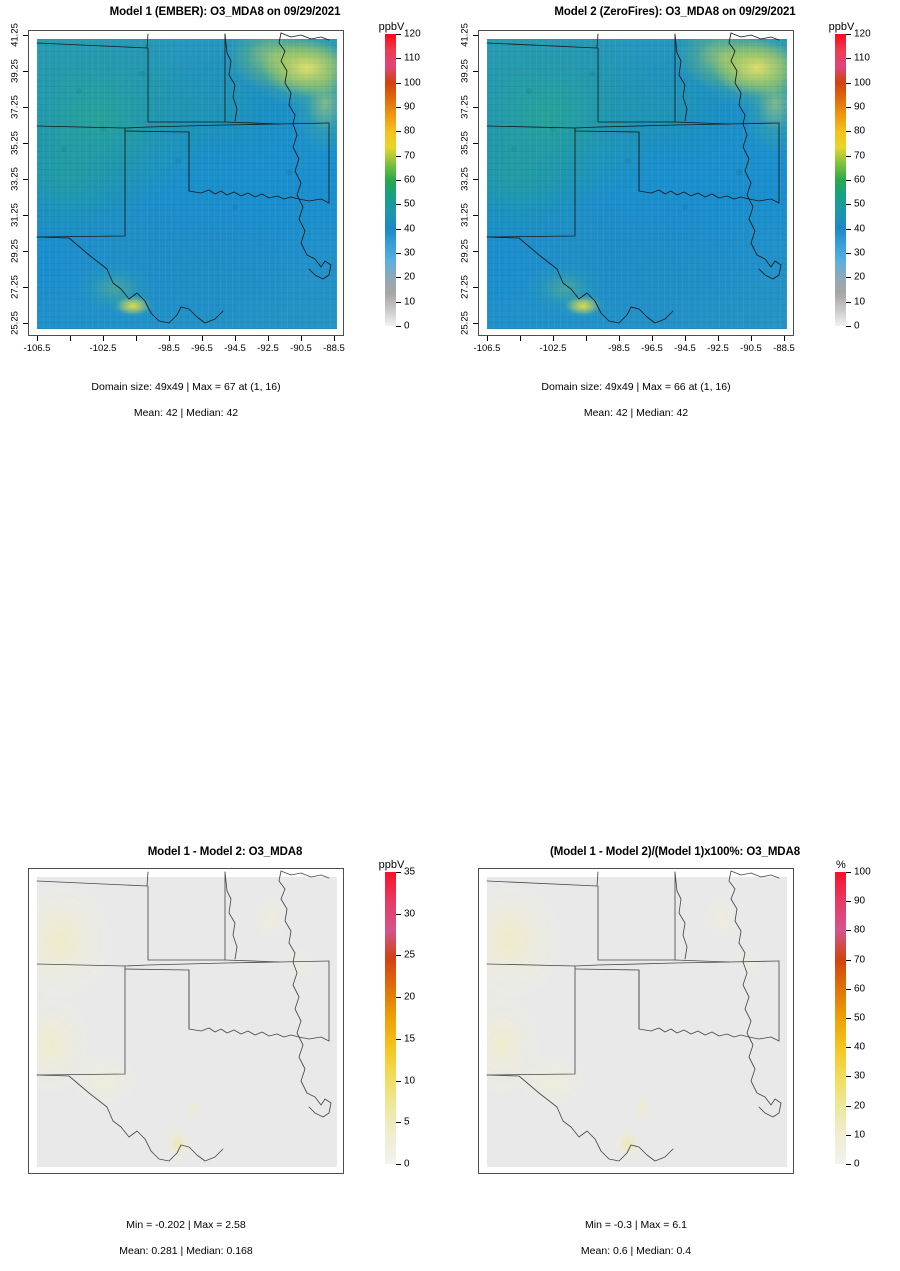  Describe the element at coordinates (397, 1014) in the screenshot. I see `colorbar-difference: ppbV 0 5 10 15 20 25 30 35` at that location.